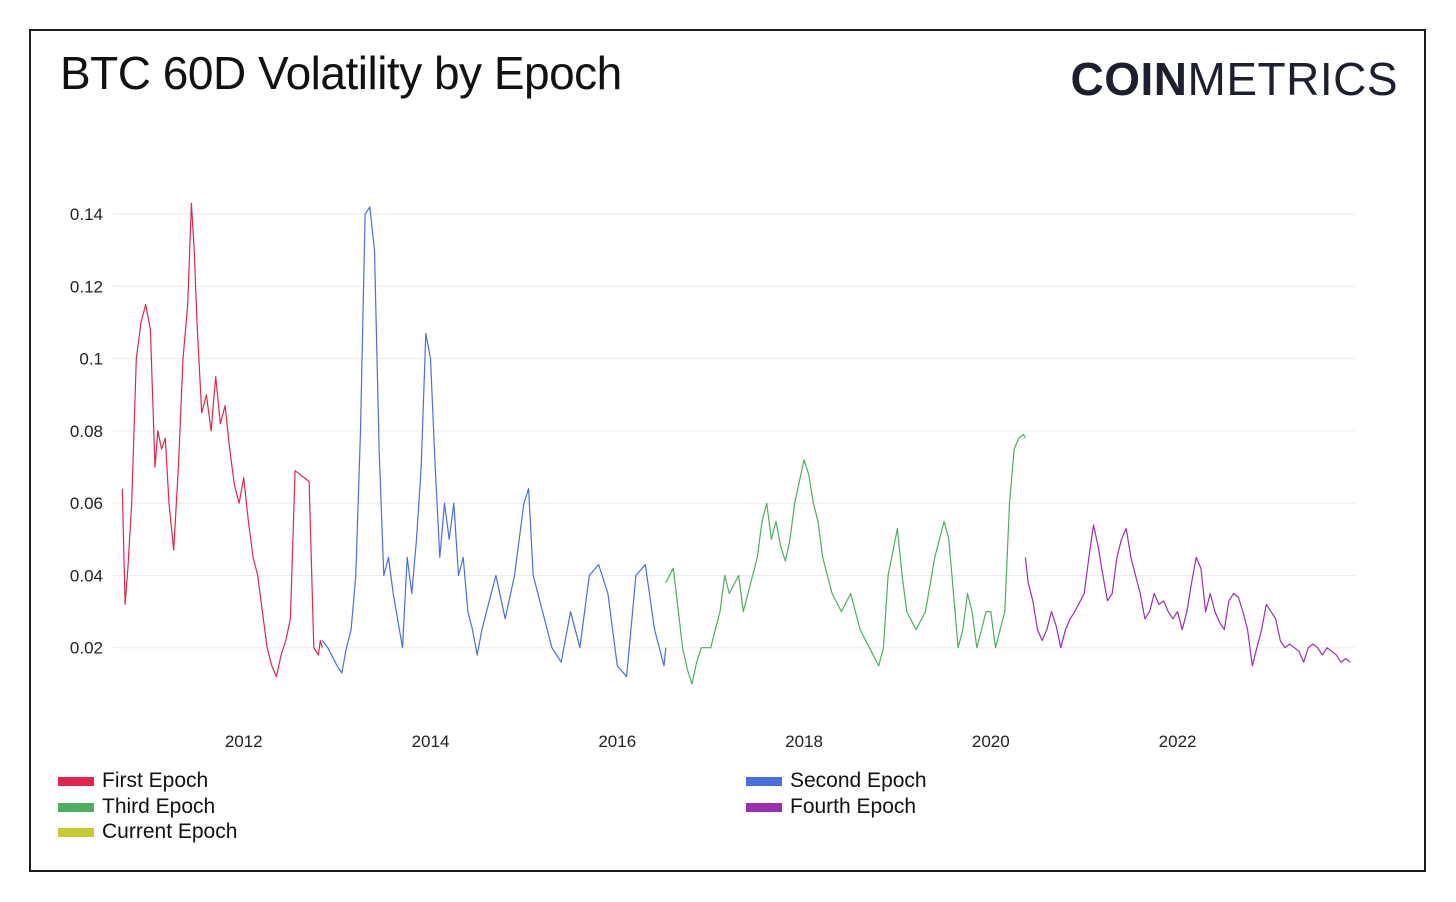 This screenshot has width=1456, height=902. I want to click on y-tick-label: 0.08, so click(86, 431).